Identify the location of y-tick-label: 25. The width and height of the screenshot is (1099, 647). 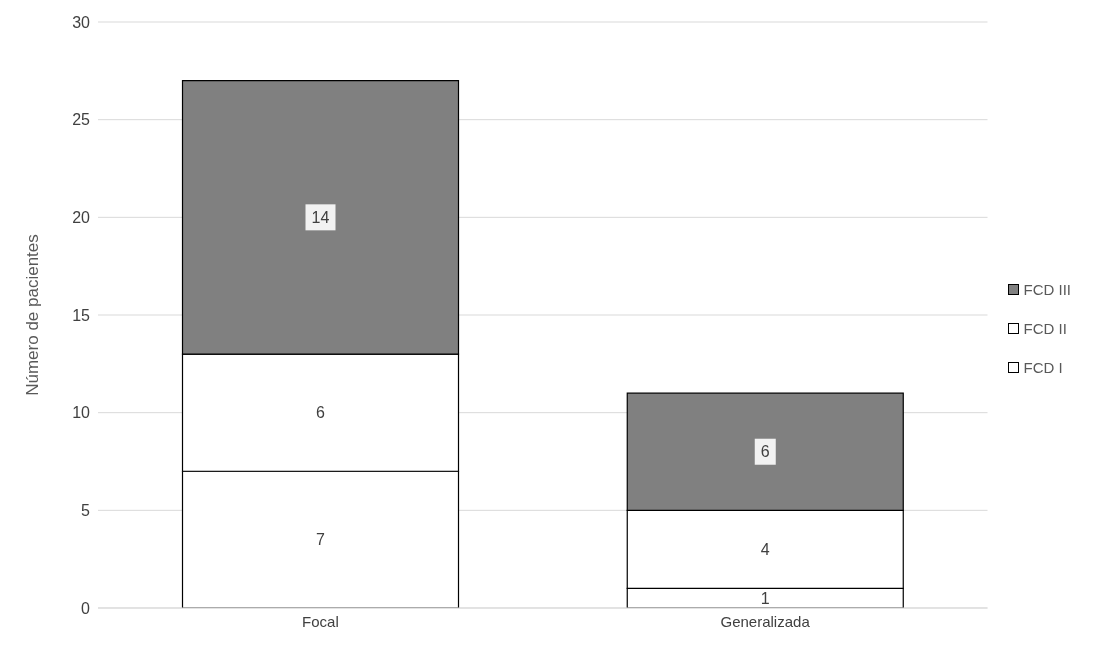
(81, 120).